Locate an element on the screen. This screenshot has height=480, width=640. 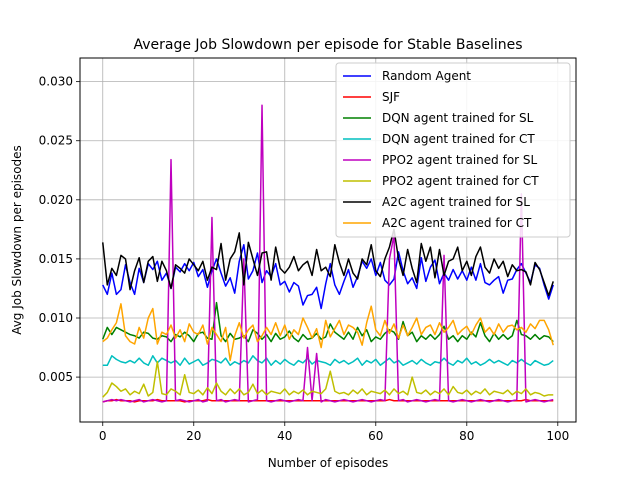
x-tick-label: 40 is located at coordinates (284, 436).